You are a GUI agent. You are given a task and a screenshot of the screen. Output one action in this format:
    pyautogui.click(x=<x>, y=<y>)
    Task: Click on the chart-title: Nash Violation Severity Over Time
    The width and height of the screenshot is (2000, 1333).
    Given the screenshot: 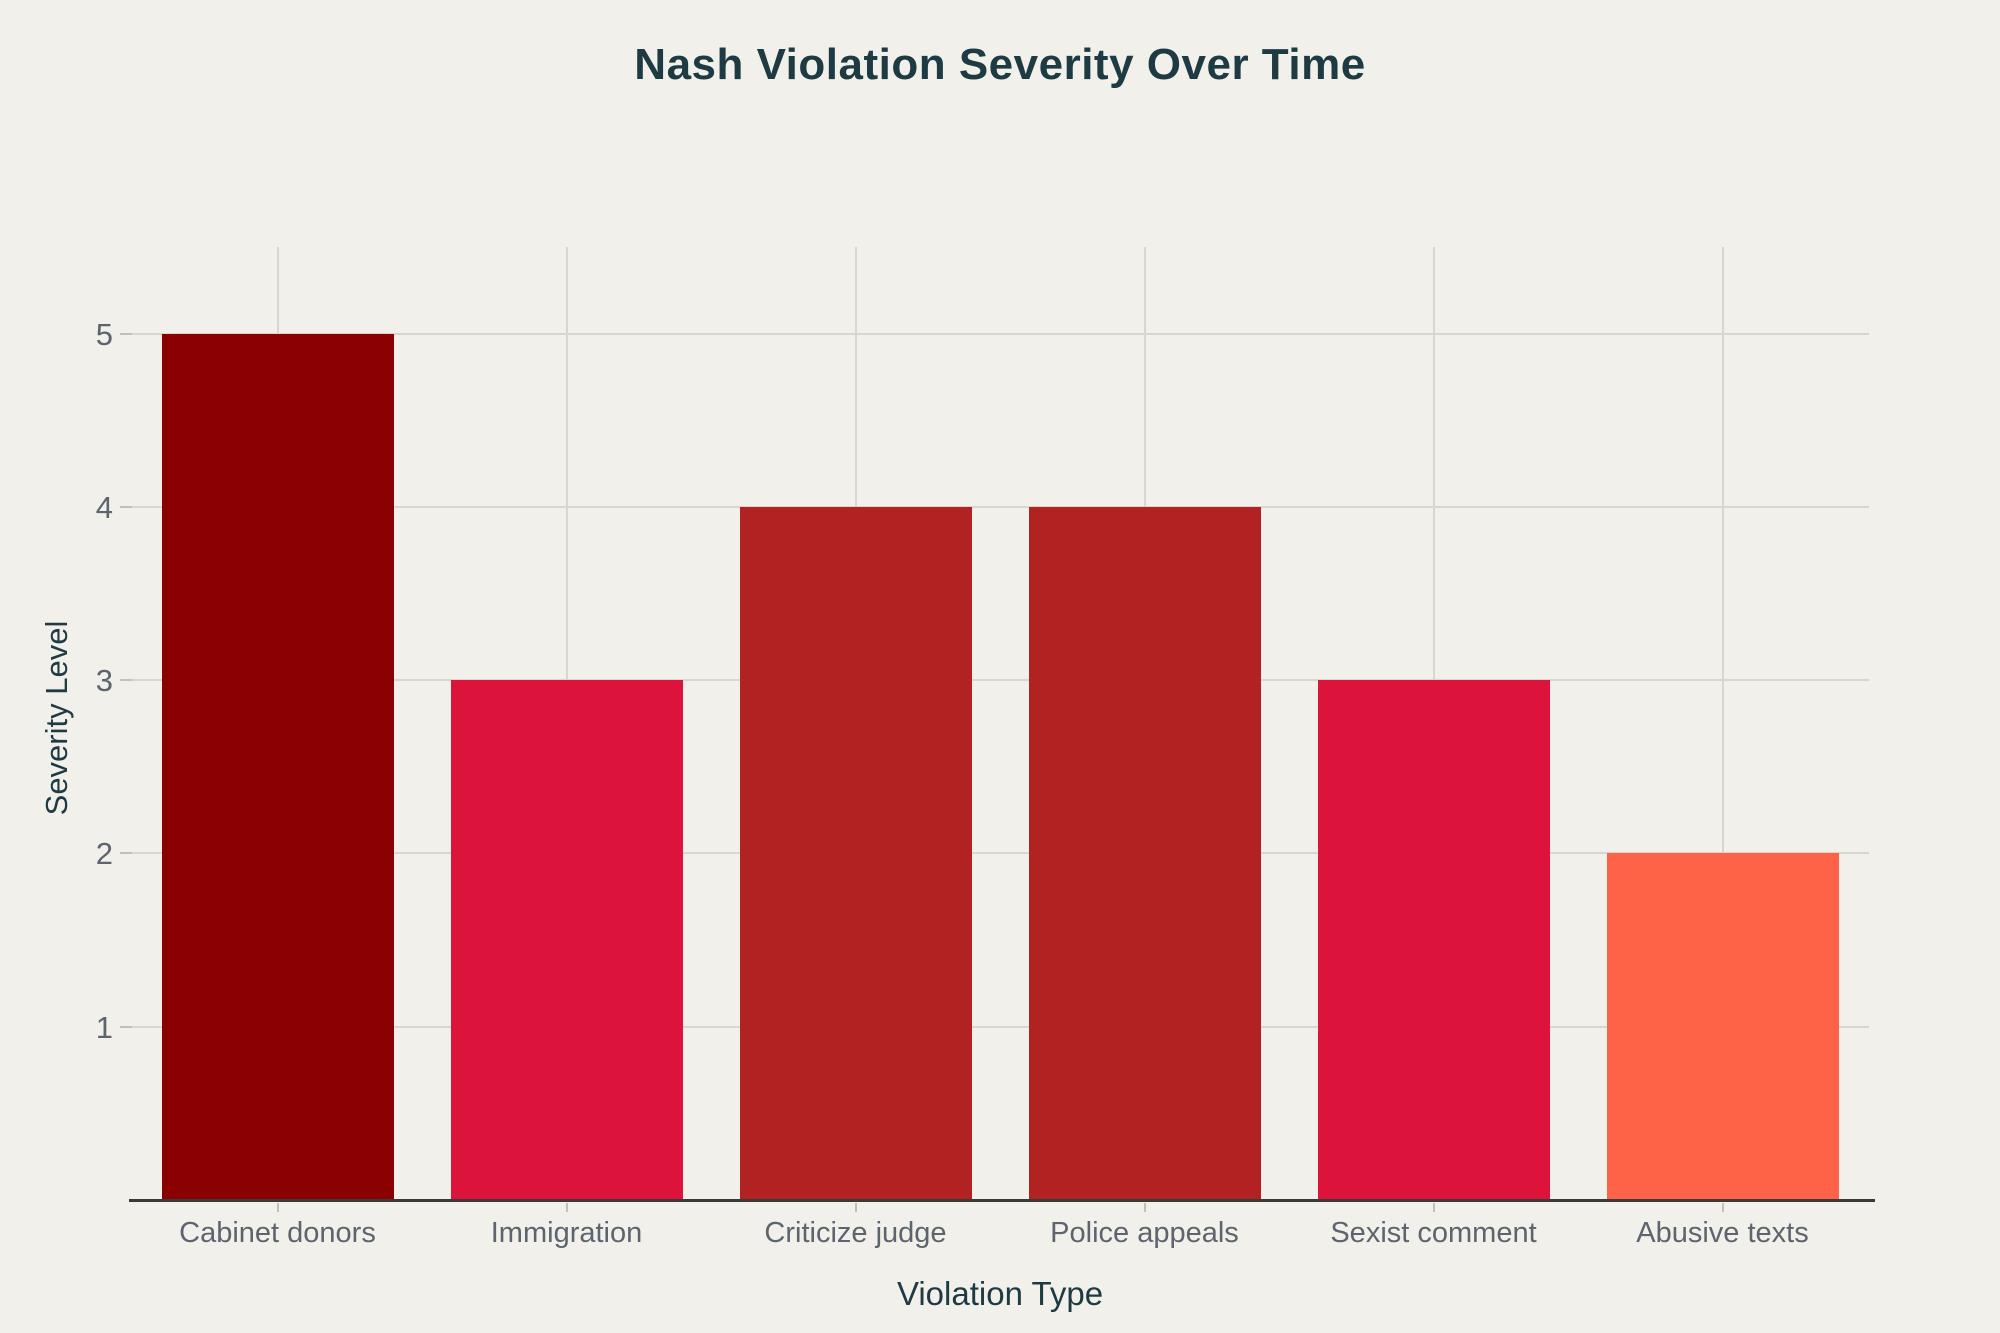 What is the action you would take?
    pyautogui.click(x=1000, y=64)
    